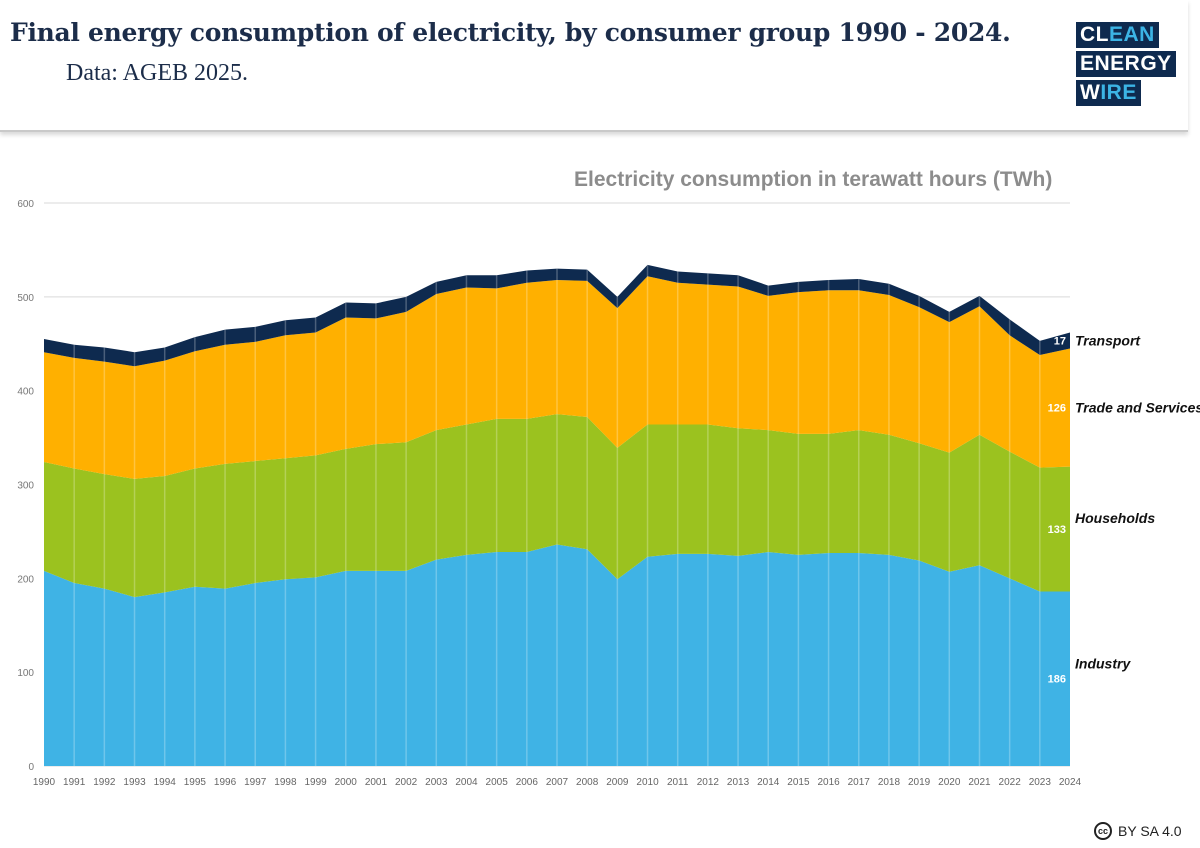  I want to click on x-tick-label: 2013, so click(738, 782).